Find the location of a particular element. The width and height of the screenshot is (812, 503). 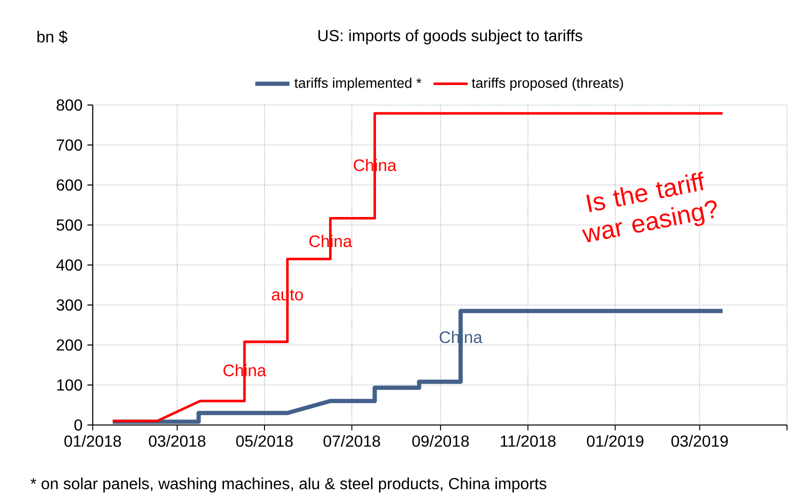

y-tick-label: 700 is located at coordinates (69, 145).